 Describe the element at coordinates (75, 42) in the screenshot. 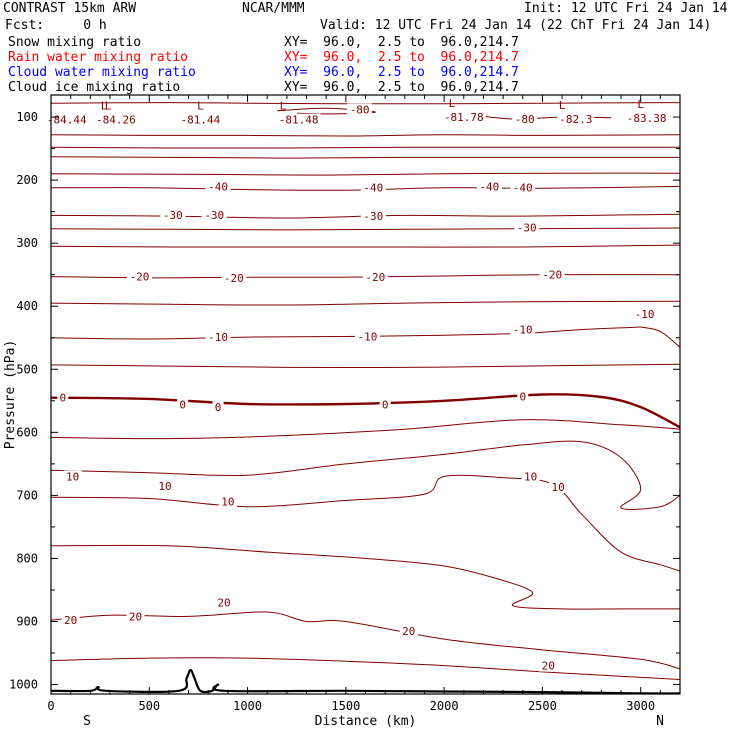

I see `field-name-snow: Snow mixing ratio` at that location.